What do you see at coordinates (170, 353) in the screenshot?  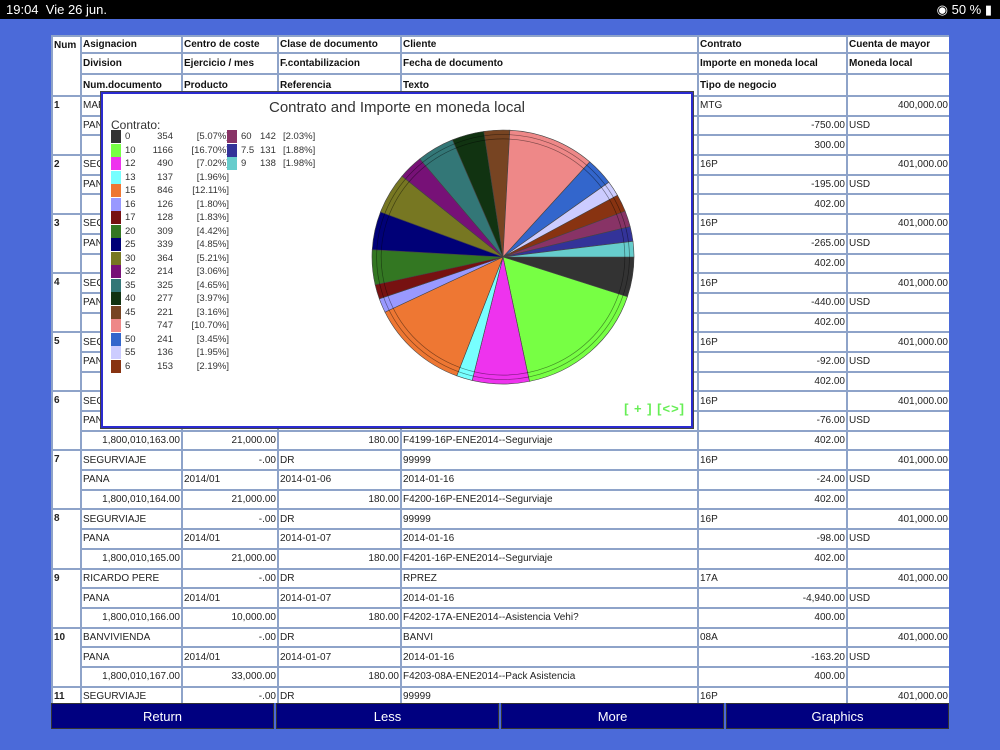 I see `legend-item: 55 136 [1.95%]` at bounding box center [170, 353].